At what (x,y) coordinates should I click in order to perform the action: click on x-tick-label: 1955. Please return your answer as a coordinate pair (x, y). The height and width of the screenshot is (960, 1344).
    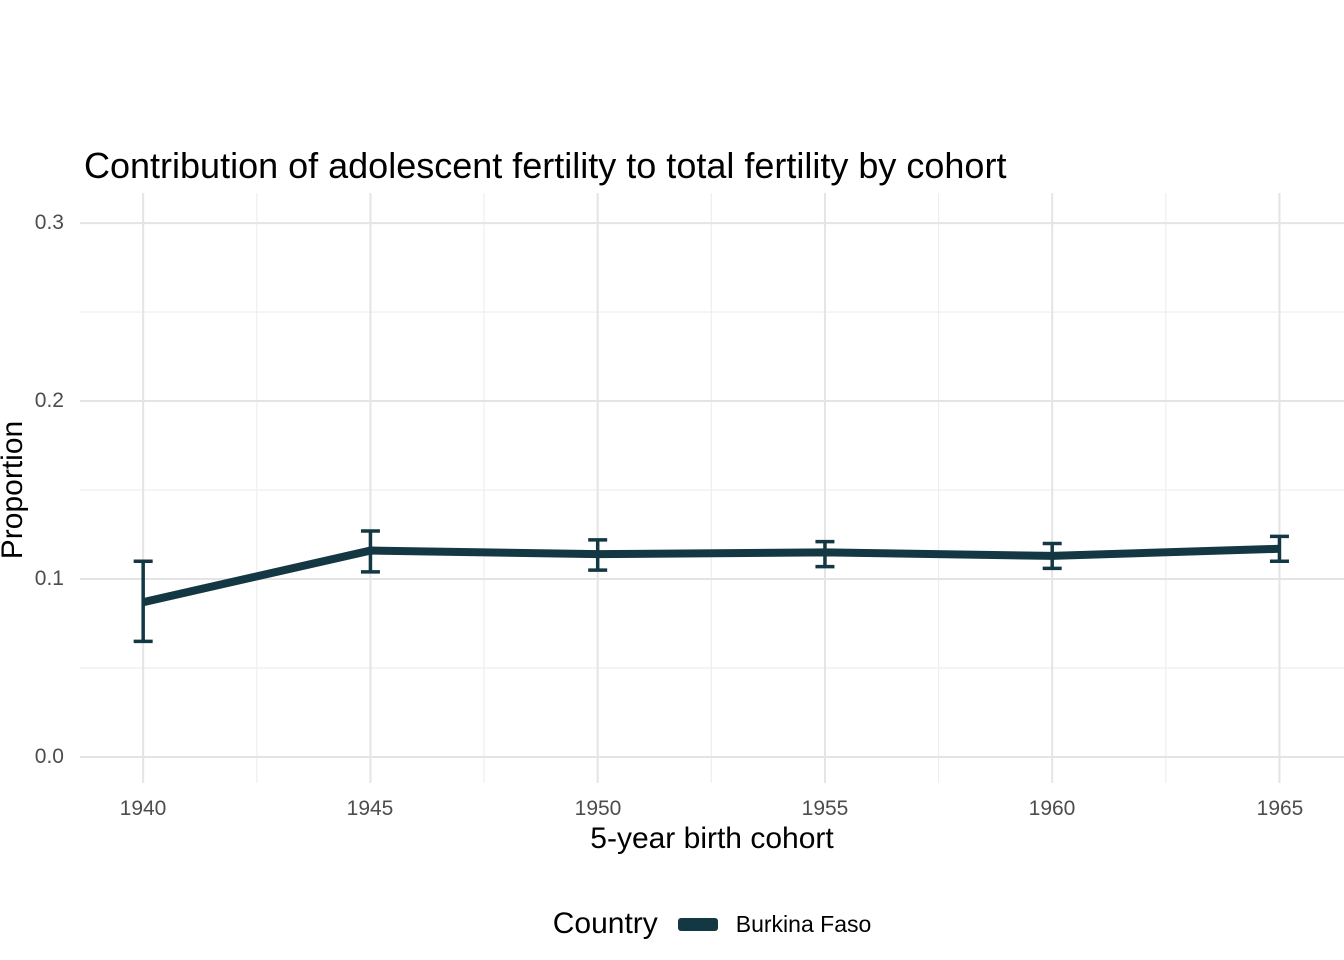
    Looking at the image, I should click on (825, 808).